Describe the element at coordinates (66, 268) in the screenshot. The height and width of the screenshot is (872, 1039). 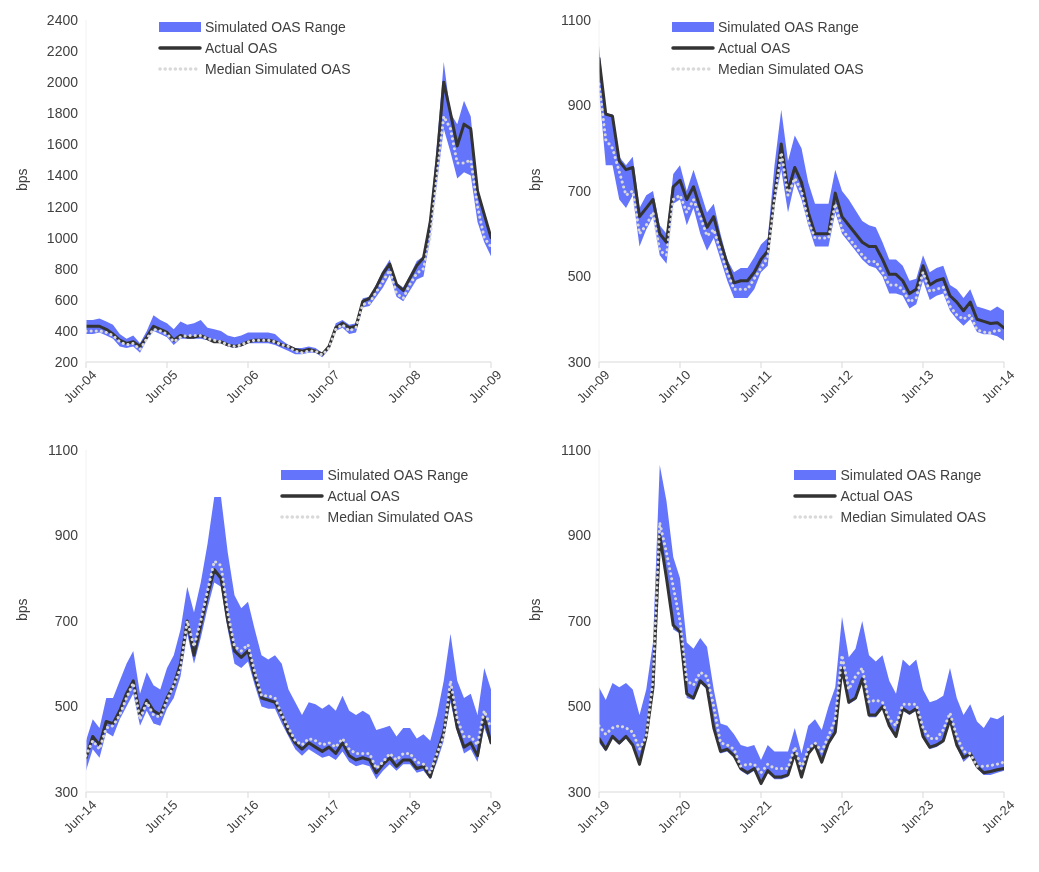
I see `y-tick-label: 800` at that location.